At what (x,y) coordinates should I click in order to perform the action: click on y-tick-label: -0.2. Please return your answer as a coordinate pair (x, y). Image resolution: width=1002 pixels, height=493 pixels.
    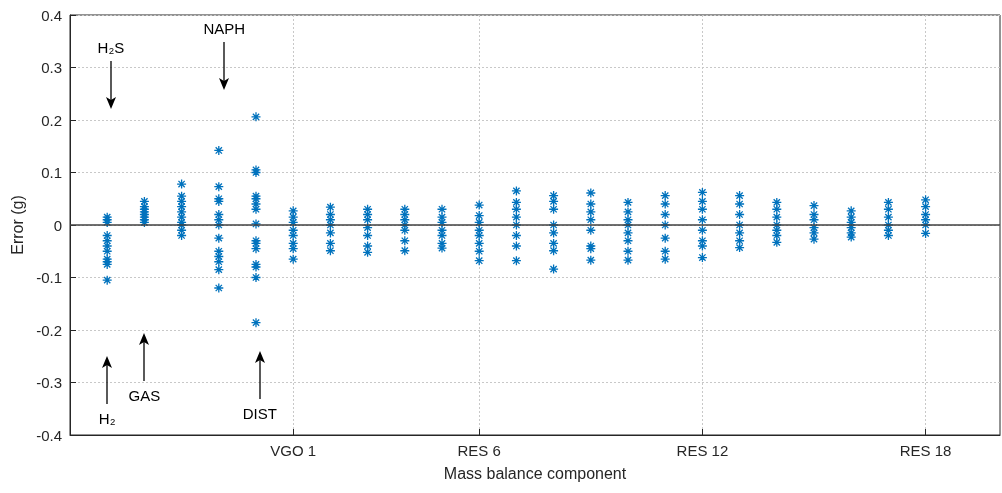
    Looking at the image, I should click on (49, 330).